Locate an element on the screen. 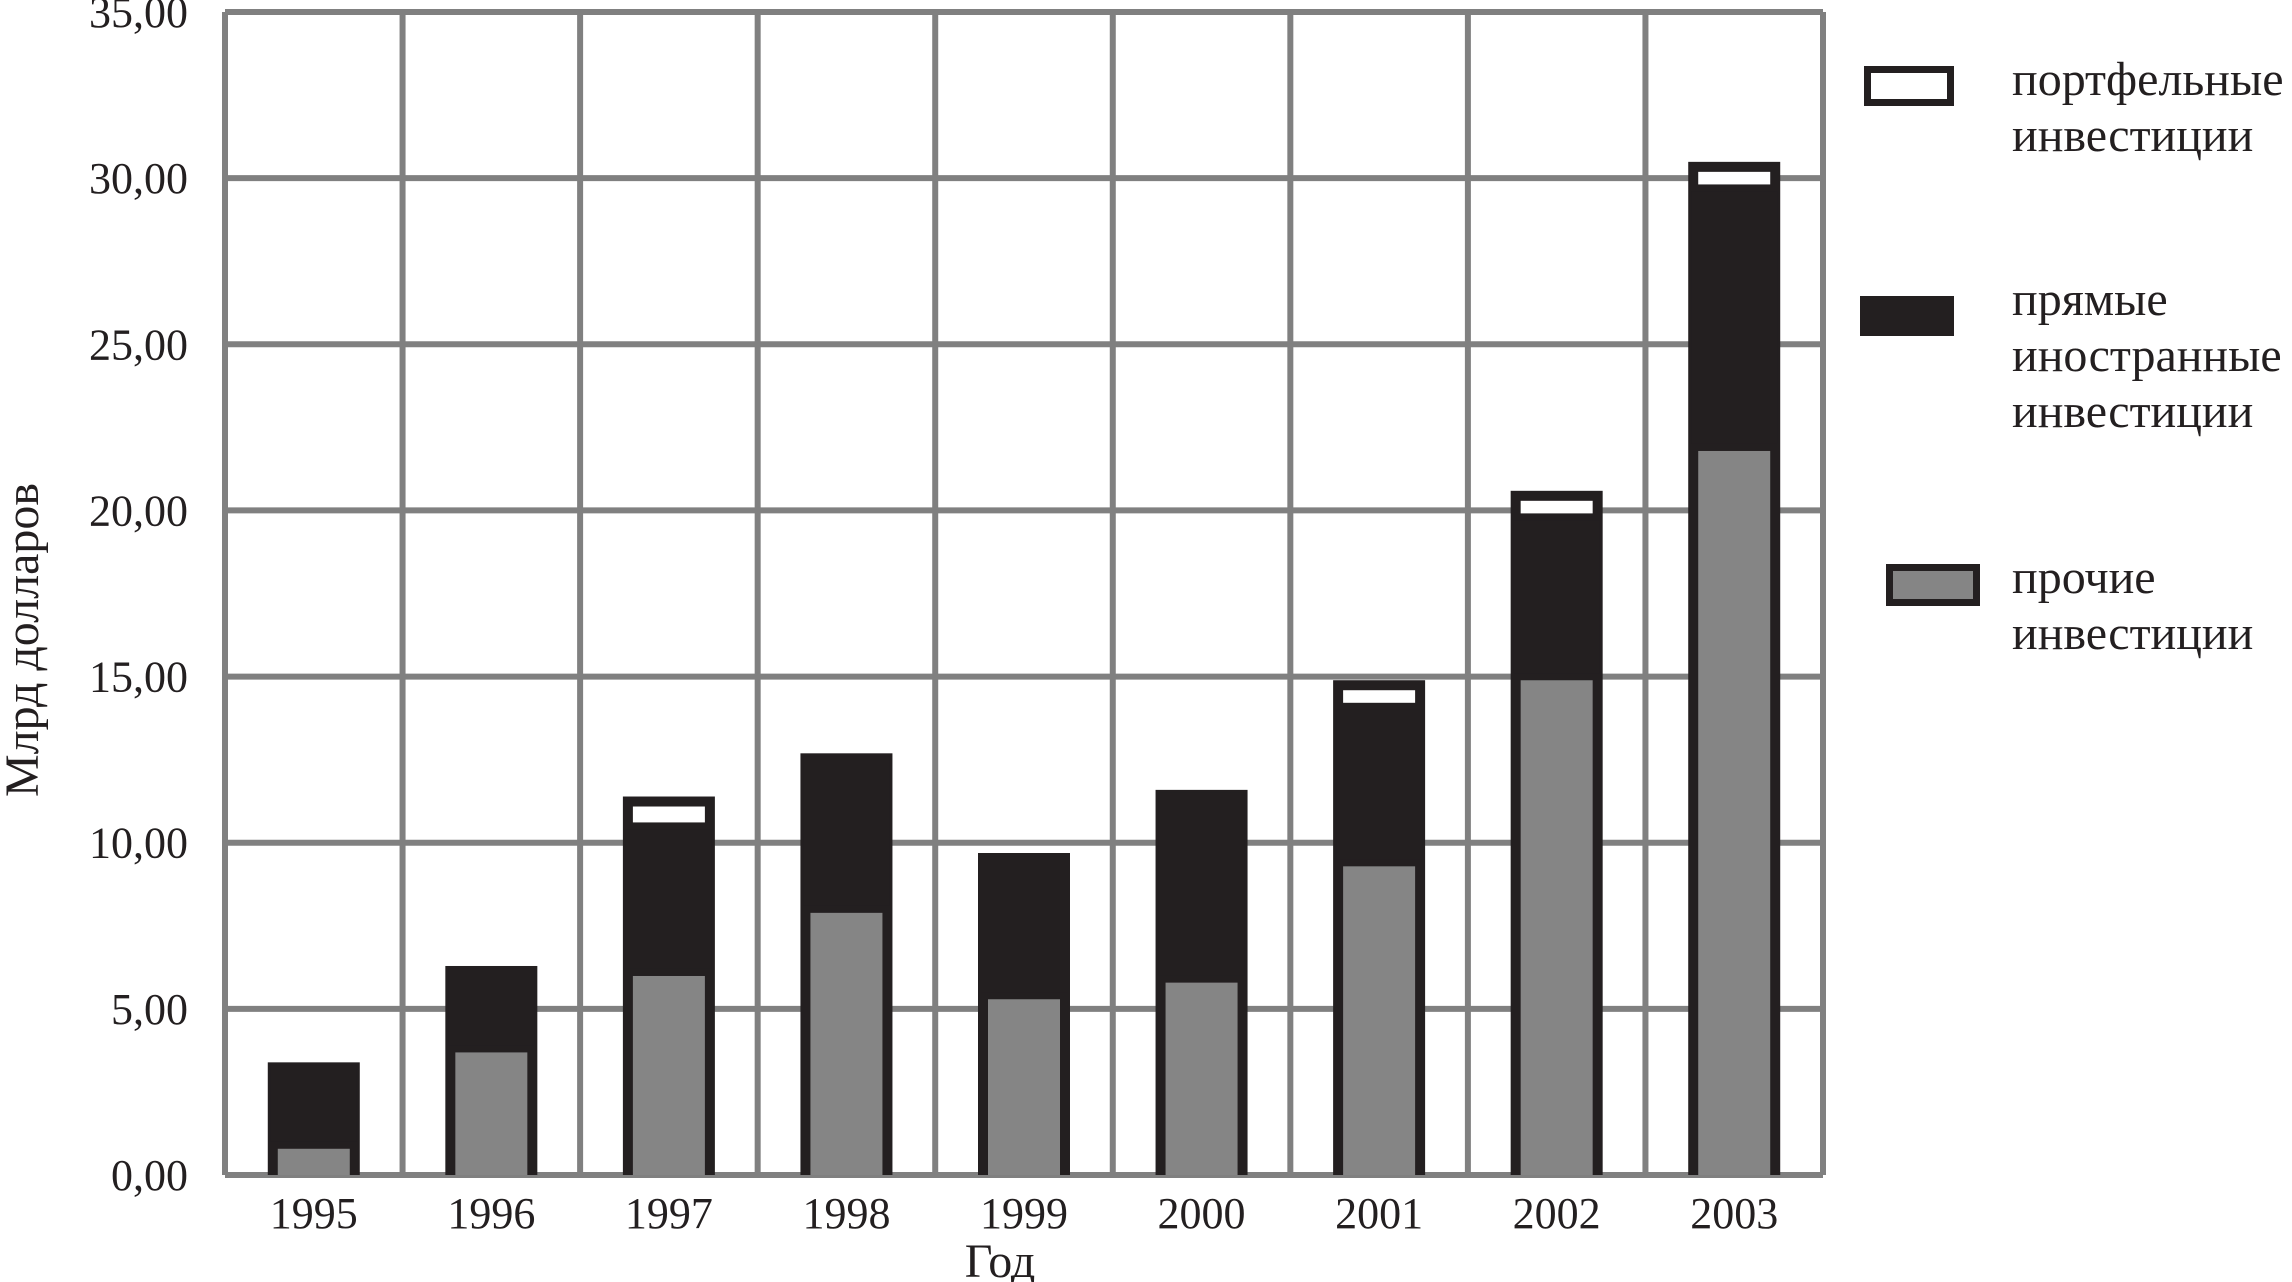 The width and height of the screenshot is (2292, 1282). x-tick-label: 1997 is located at coordinates (669, 1213).